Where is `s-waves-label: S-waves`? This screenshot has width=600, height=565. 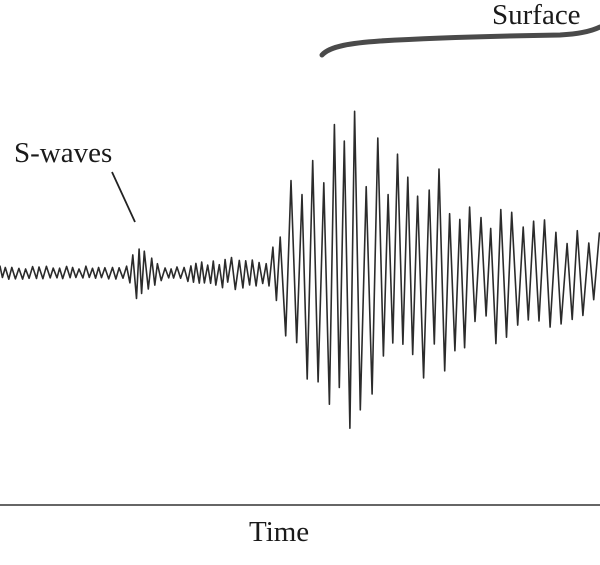
s-waves-label: S-waves is located at coordinates (63, 153).